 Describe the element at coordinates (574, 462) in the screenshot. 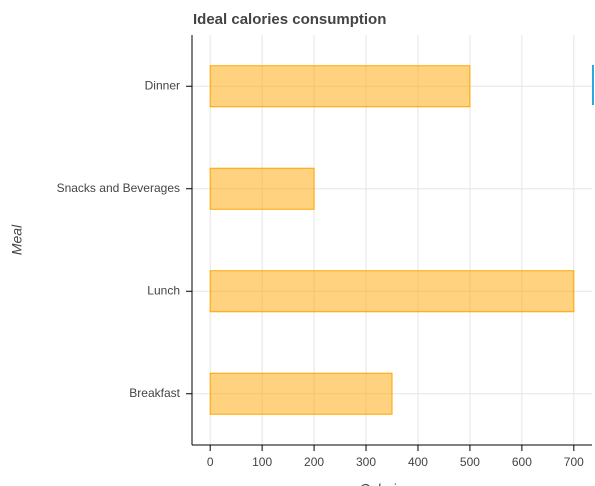

I see `x-tick-label: 700` at that location.